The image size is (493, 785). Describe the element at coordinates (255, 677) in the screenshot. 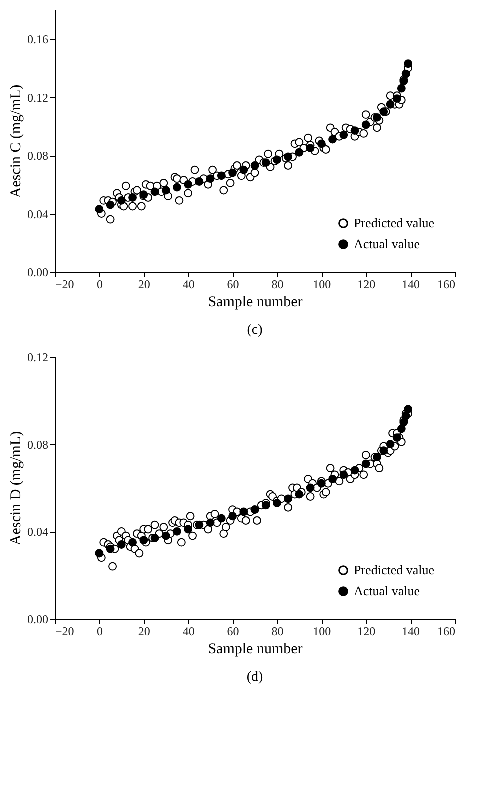

I see `text: (d)` at that location.